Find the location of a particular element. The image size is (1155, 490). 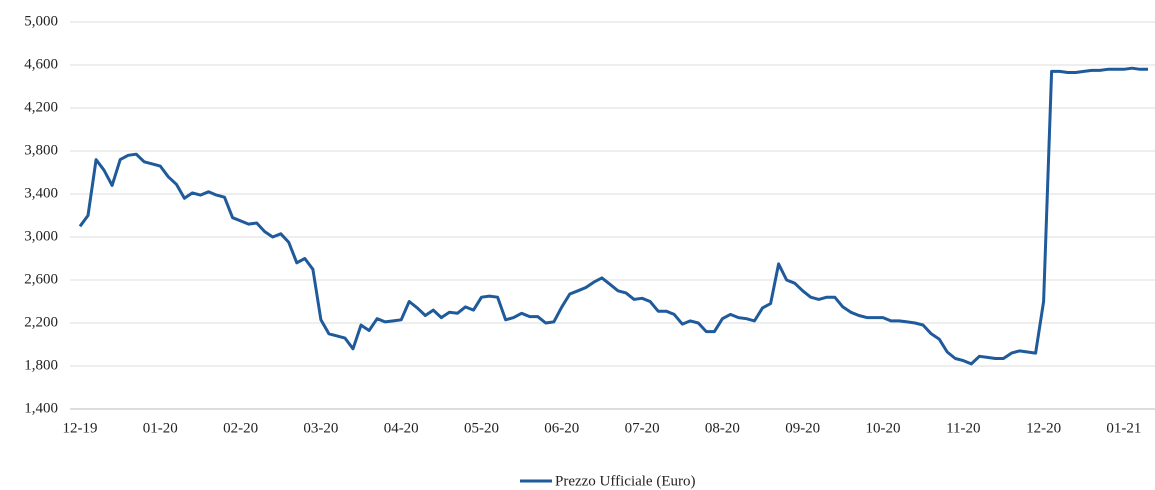

x-tick-label: 03-20 is located at coordinates (320, 428).